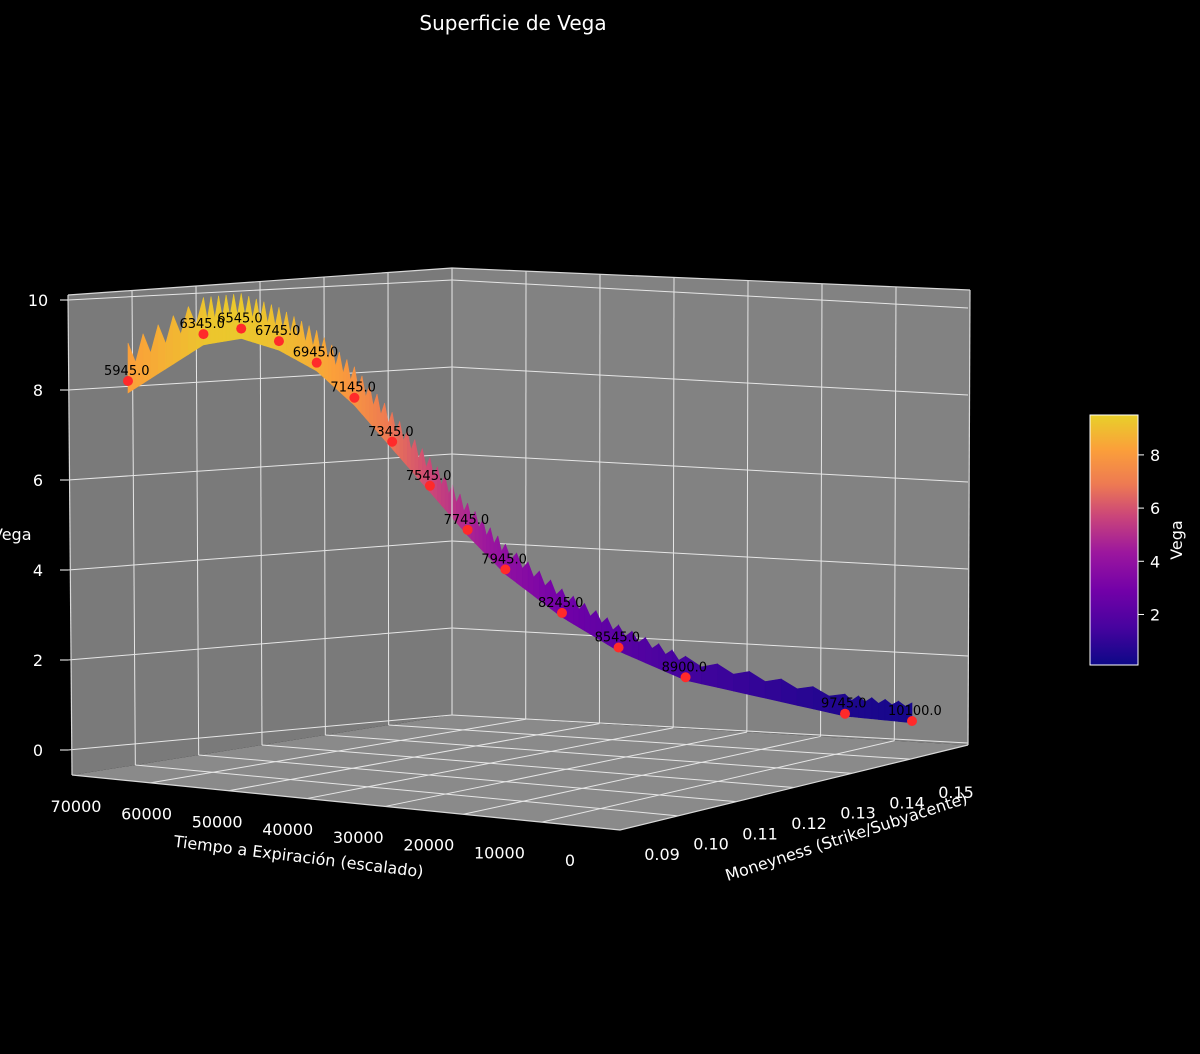 This screenshot has height=1054, width=1200. What do you see at coordinates (618, 637) in the screenshot?
I see `point-label: 8545.0` at bounding box center [618, 637].